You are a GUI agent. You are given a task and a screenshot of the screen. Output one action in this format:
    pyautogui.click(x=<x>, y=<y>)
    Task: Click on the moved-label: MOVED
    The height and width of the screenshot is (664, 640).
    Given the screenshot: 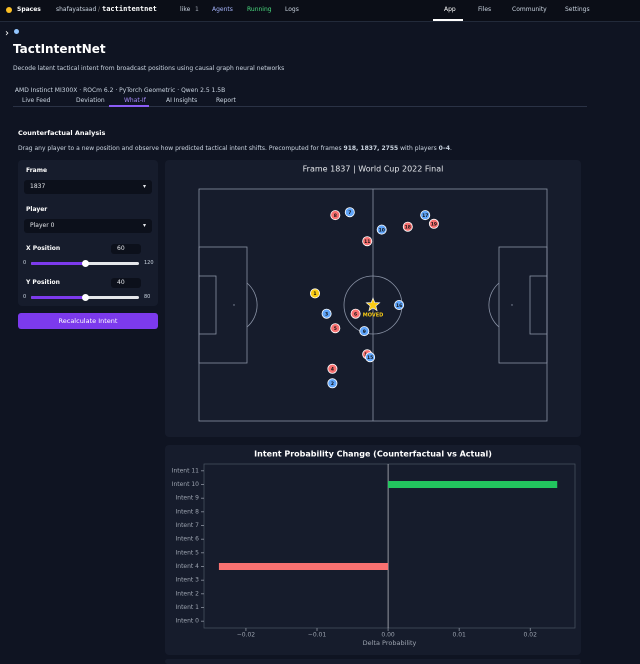 What is the action you would take?
    pyautogui.click(x=373, y=316)
    